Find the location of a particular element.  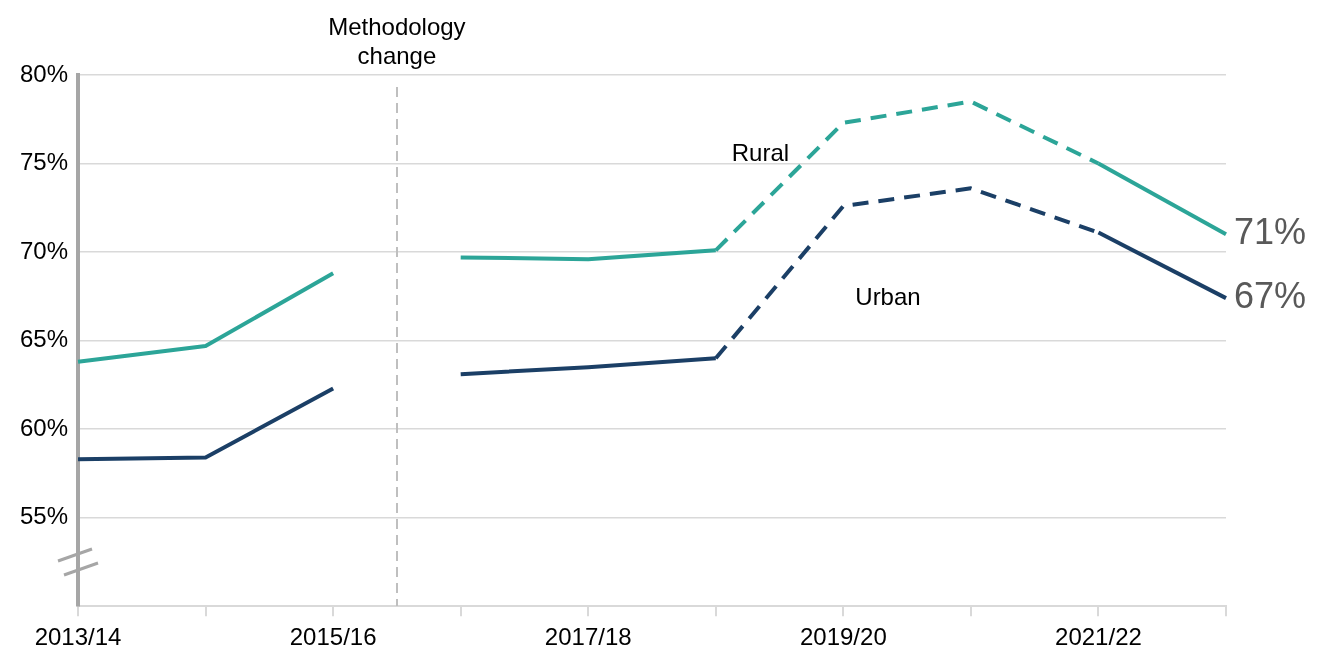

data-label: 67% is located at coordinates (1270, 296).